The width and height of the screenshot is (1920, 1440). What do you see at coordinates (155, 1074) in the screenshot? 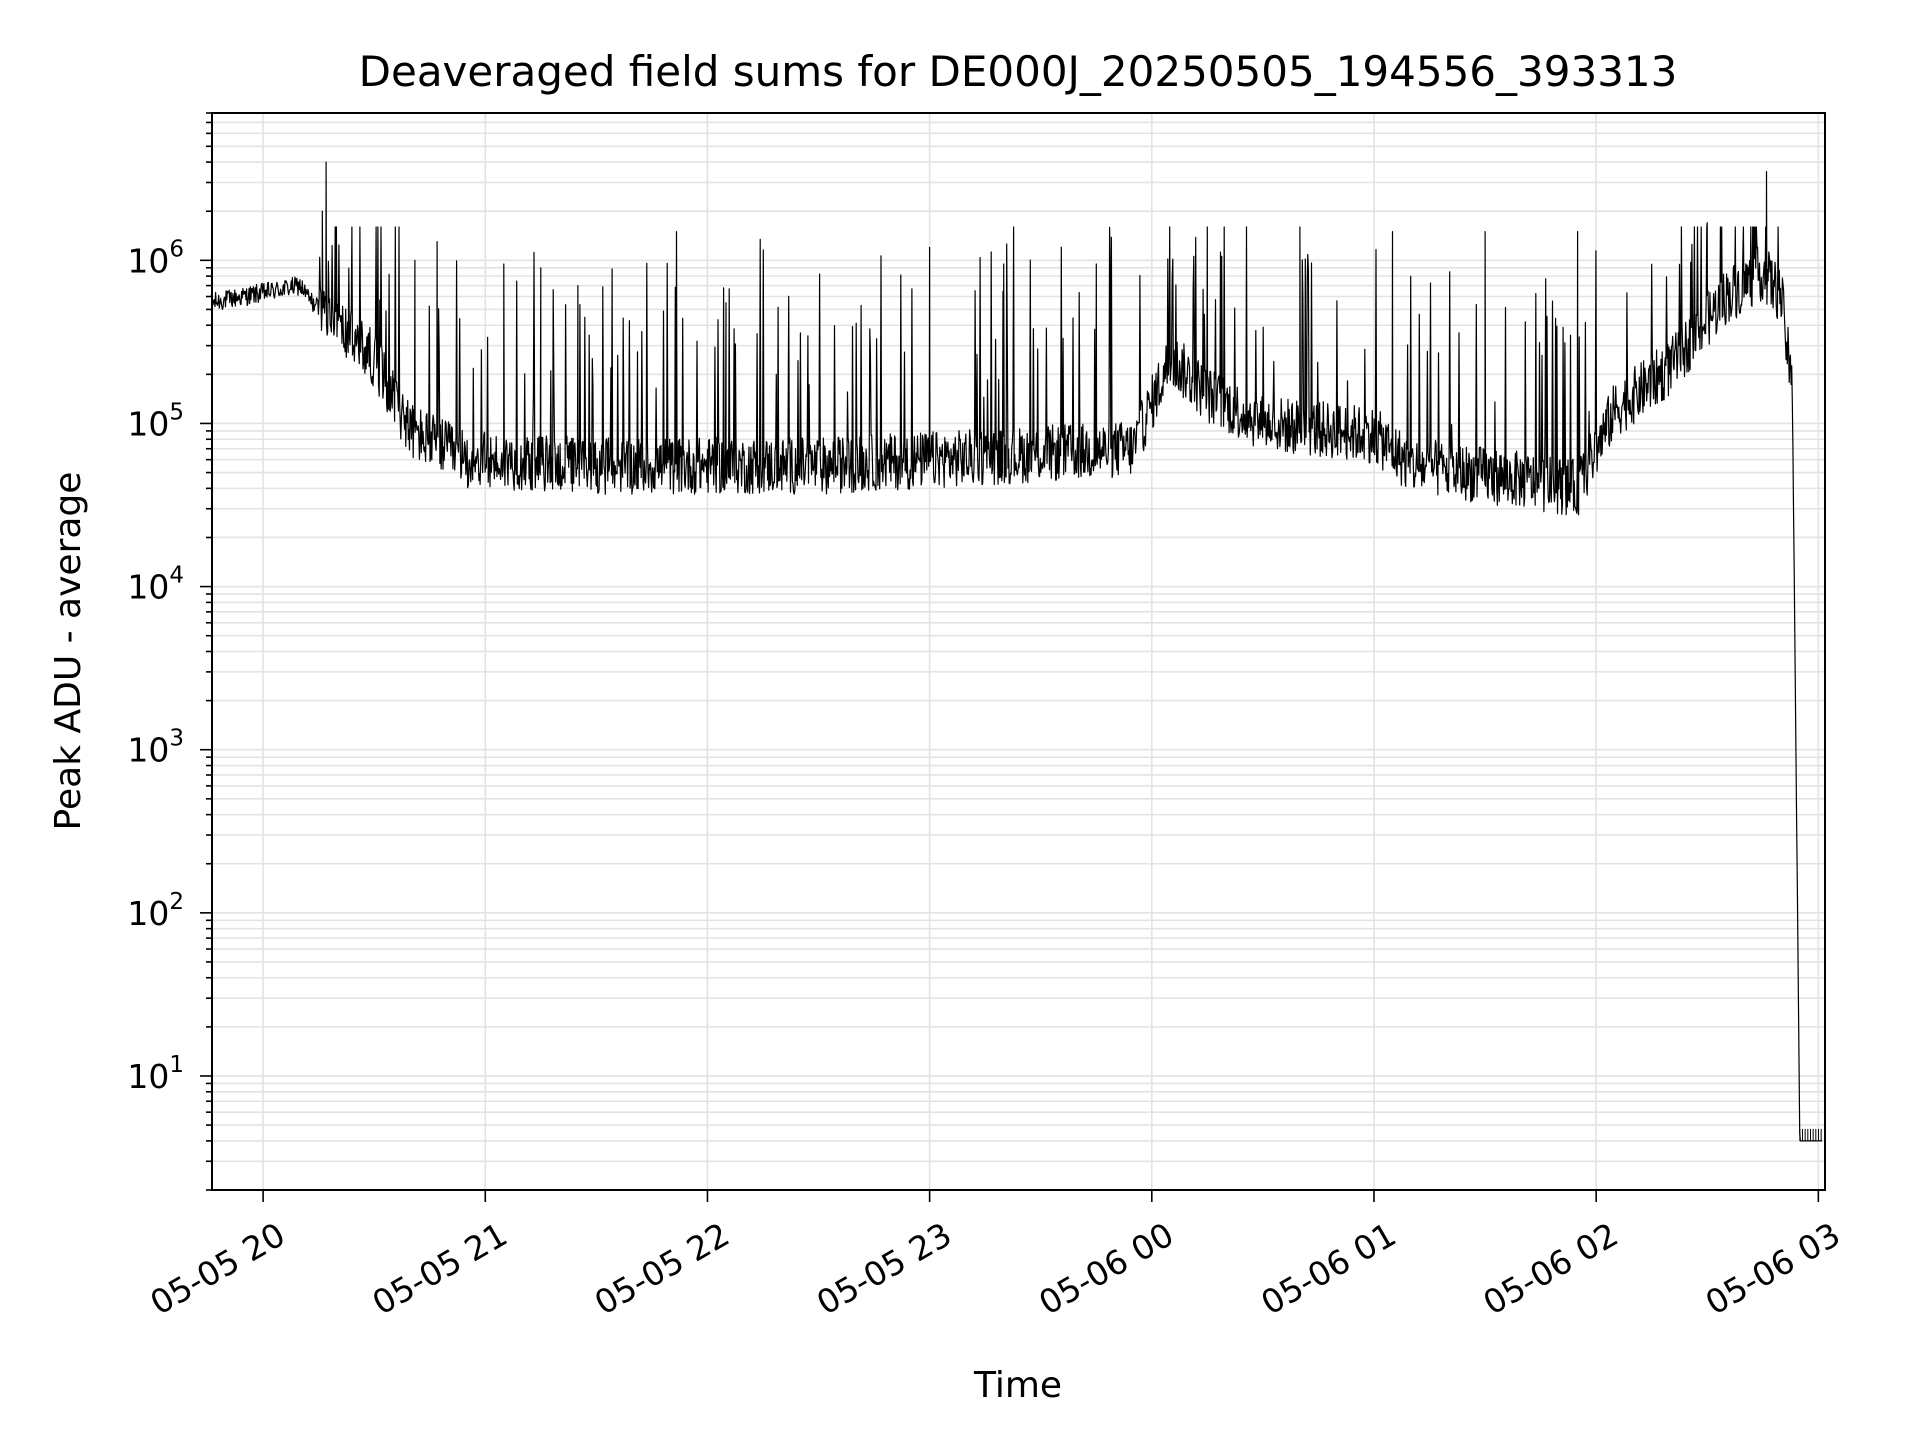
I see `y-tick-label: 10¹` at bounding box center [155, 1074].